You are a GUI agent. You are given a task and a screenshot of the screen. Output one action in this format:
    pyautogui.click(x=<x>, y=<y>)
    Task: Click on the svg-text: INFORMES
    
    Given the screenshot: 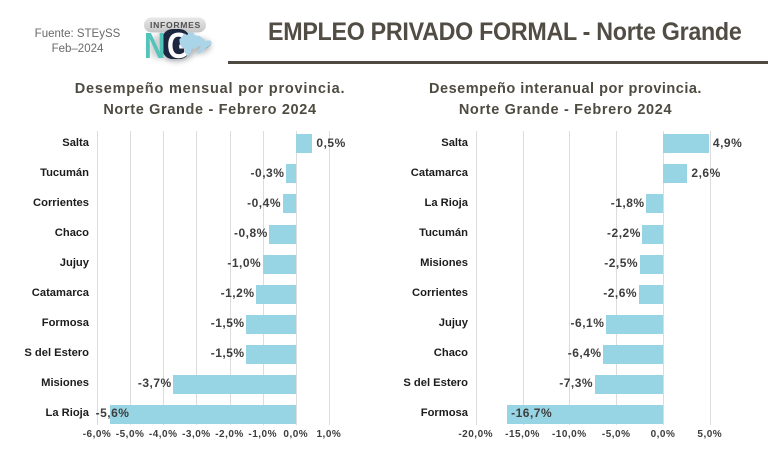 What is the action you would take?
    pyautogui.click(x=175, y=25)
    